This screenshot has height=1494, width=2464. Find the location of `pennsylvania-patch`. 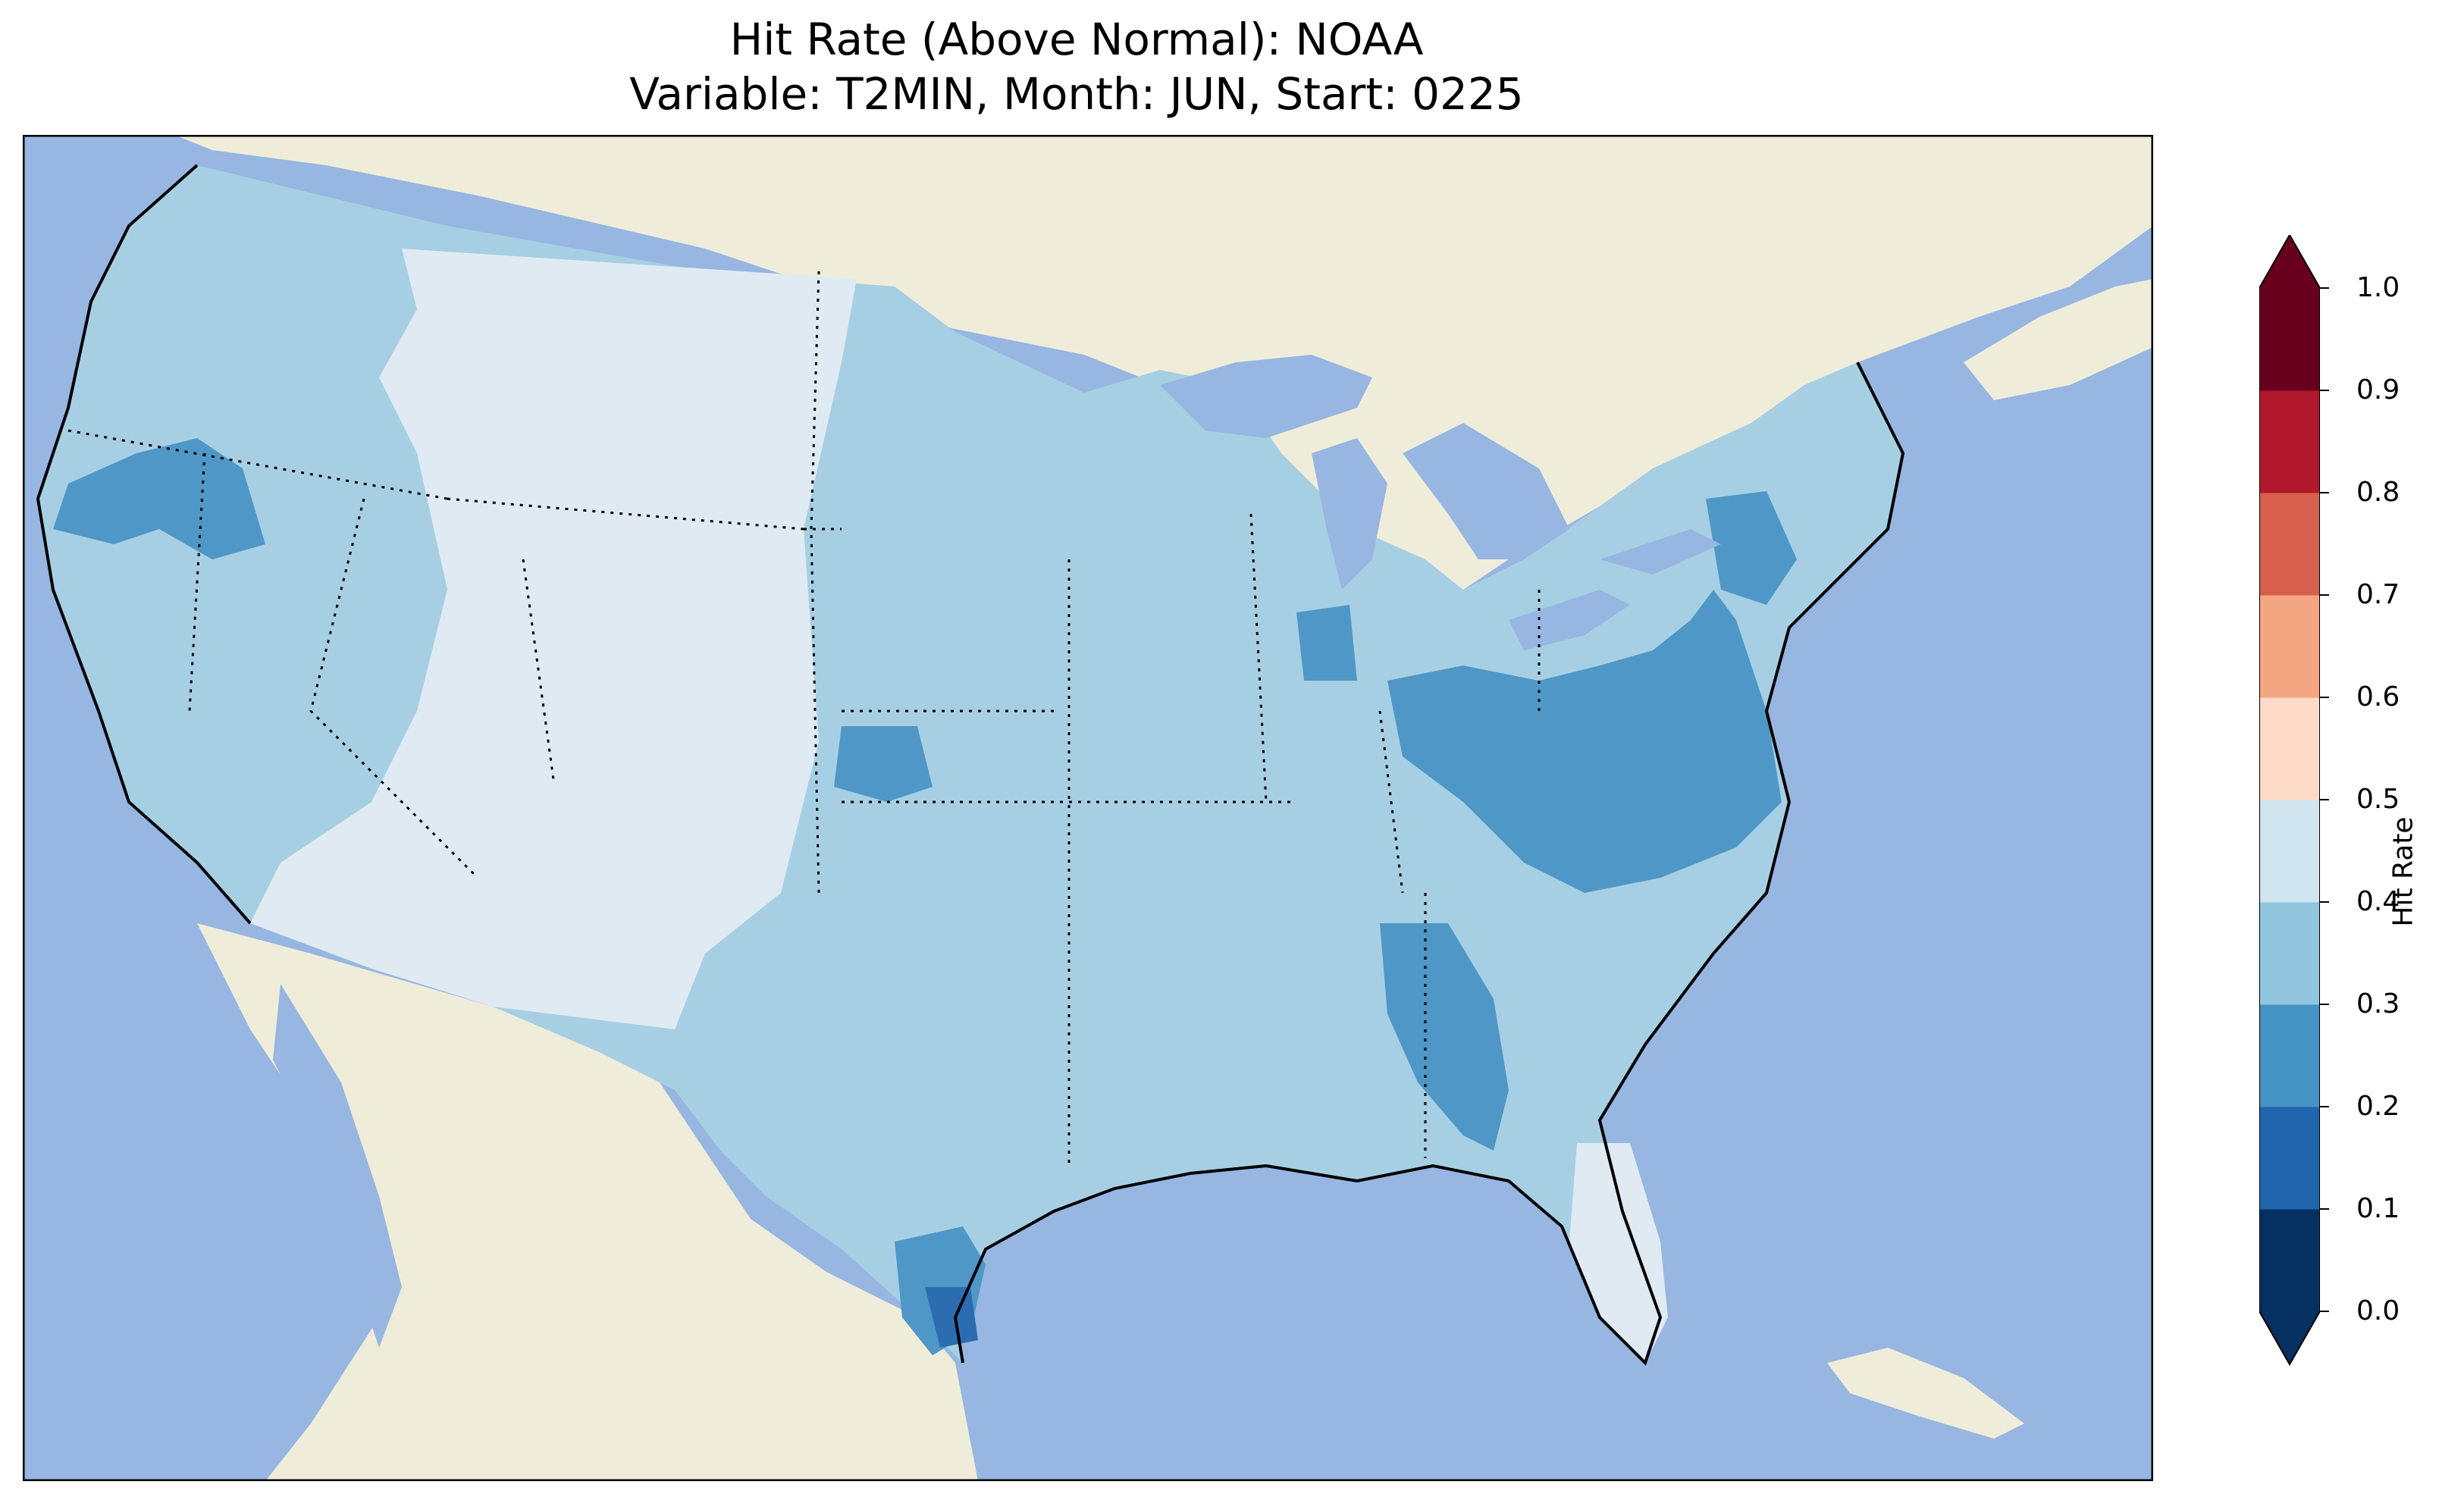

pennsylvania-patch is located at coordinates (1752, 548).